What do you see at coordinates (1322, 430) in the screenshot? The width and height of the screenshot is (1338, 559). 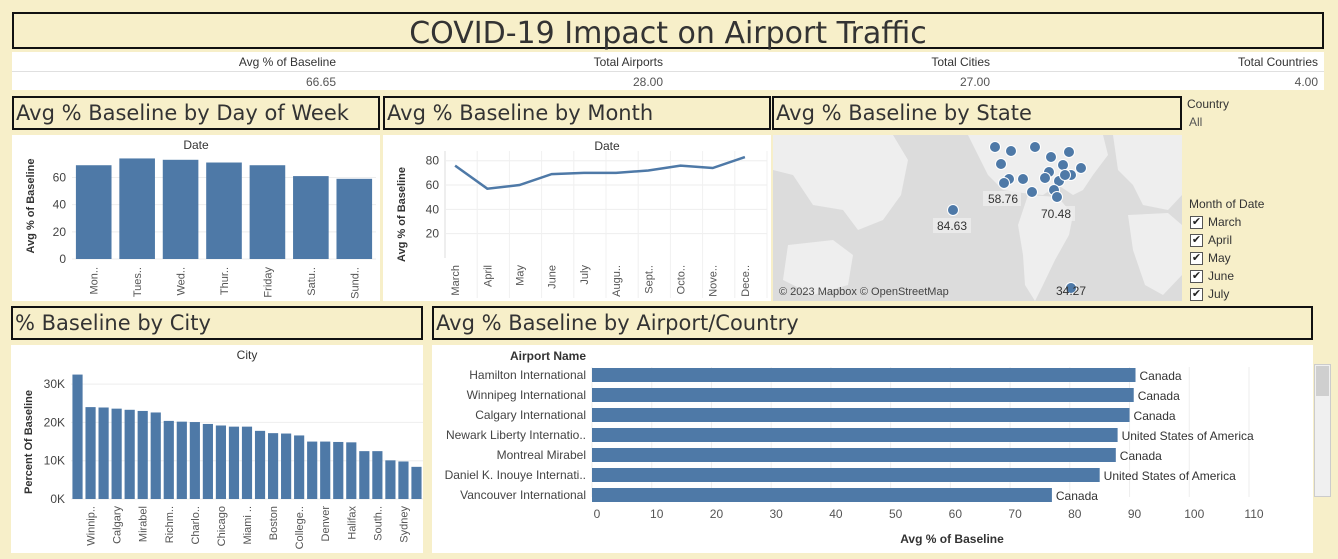 I see `airport-list-scrollbar` at bounding box center [1322, 430].